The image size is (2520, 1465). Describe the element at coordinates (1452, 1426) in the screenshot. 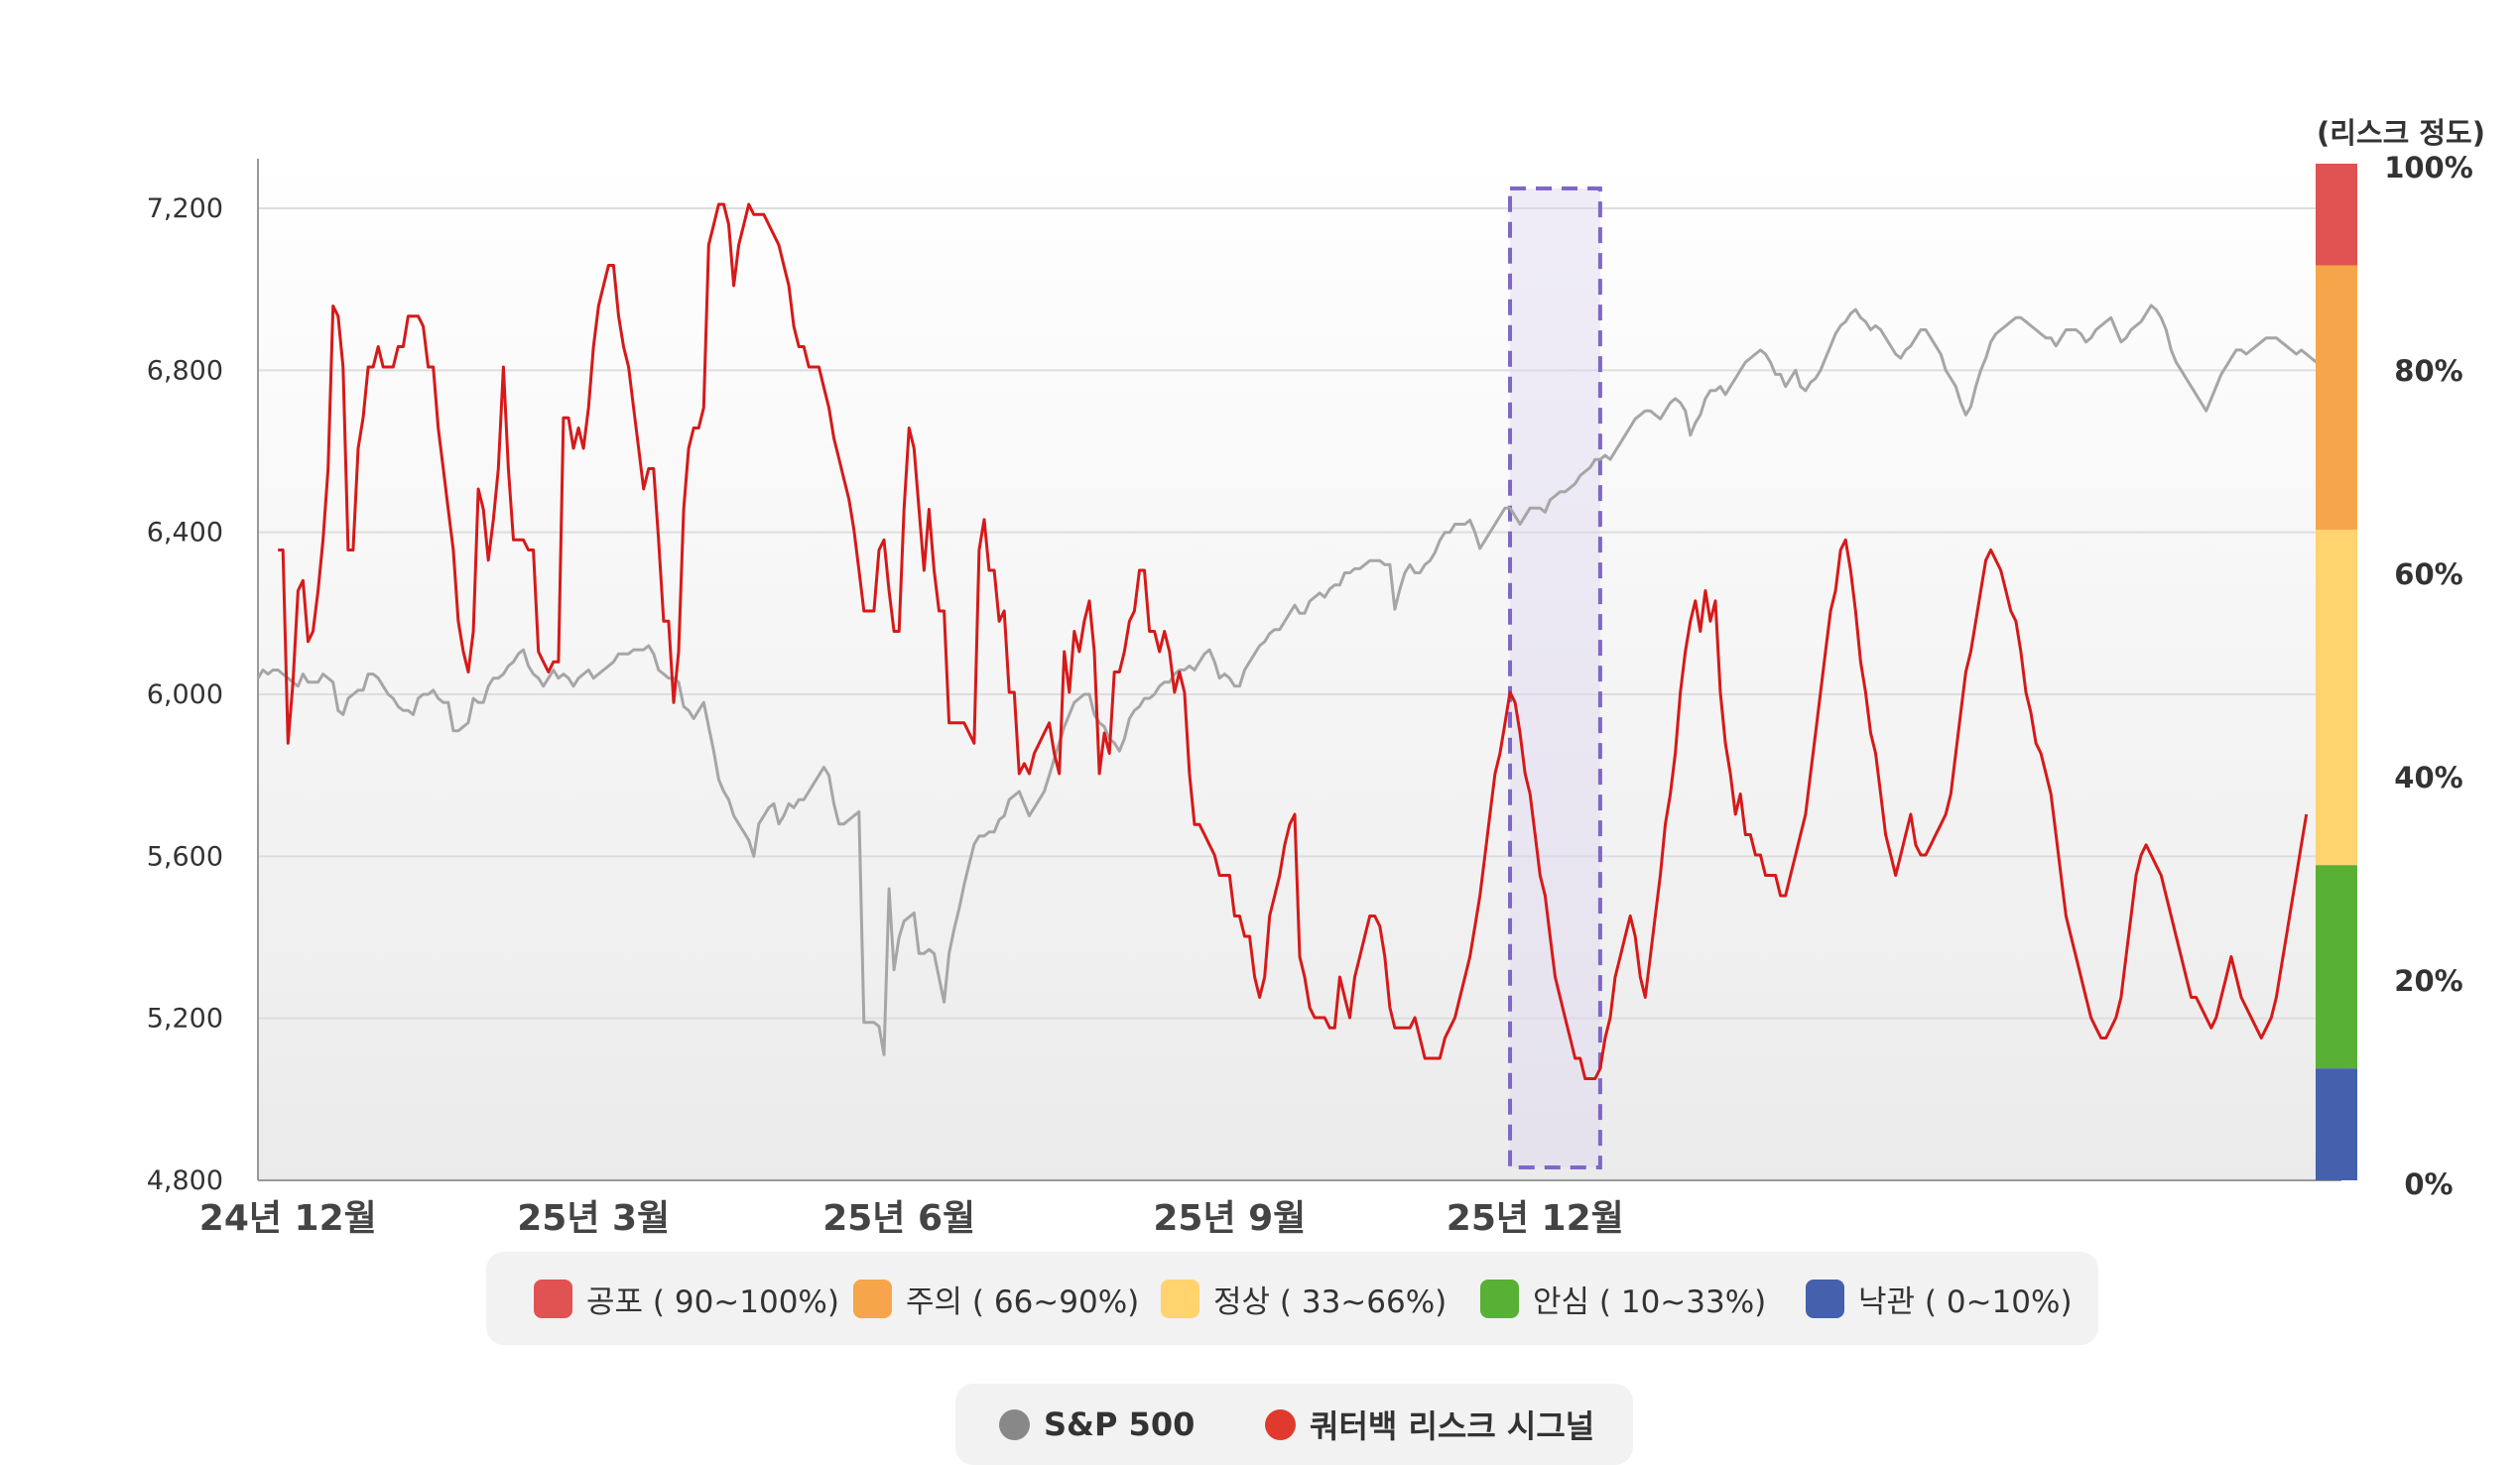

I see `series-legend-label: 쿼터백 리스크 시그널` at that location.